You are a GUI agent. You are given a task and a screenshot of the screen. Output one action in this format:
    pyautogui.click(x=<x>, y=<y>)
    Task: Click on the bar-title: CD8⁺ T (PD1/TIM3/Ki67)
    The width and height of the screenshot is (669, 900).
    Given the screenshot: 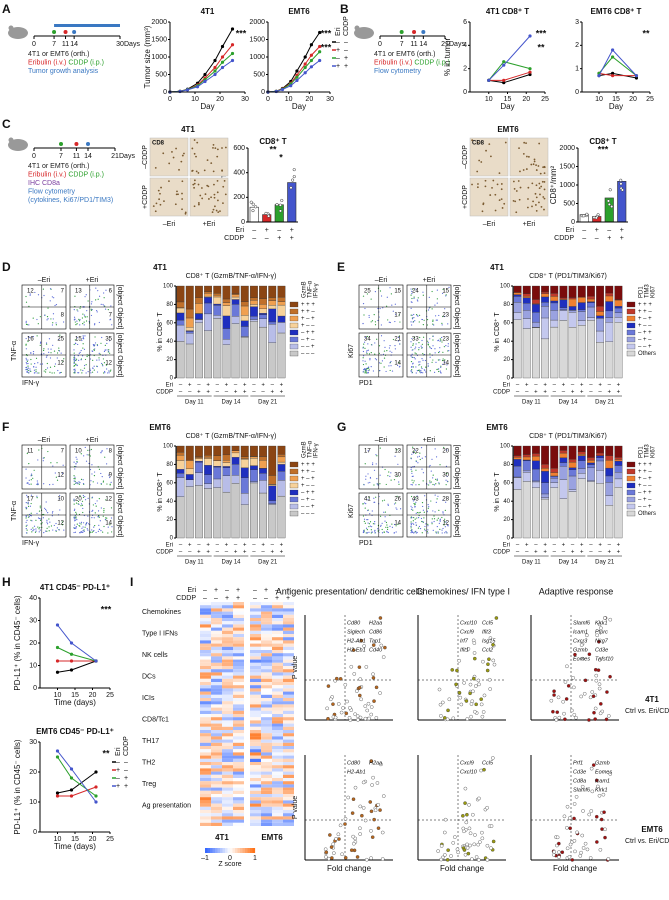 What is the action you would take?
    pyautogui.click(x=568, y=276)
    